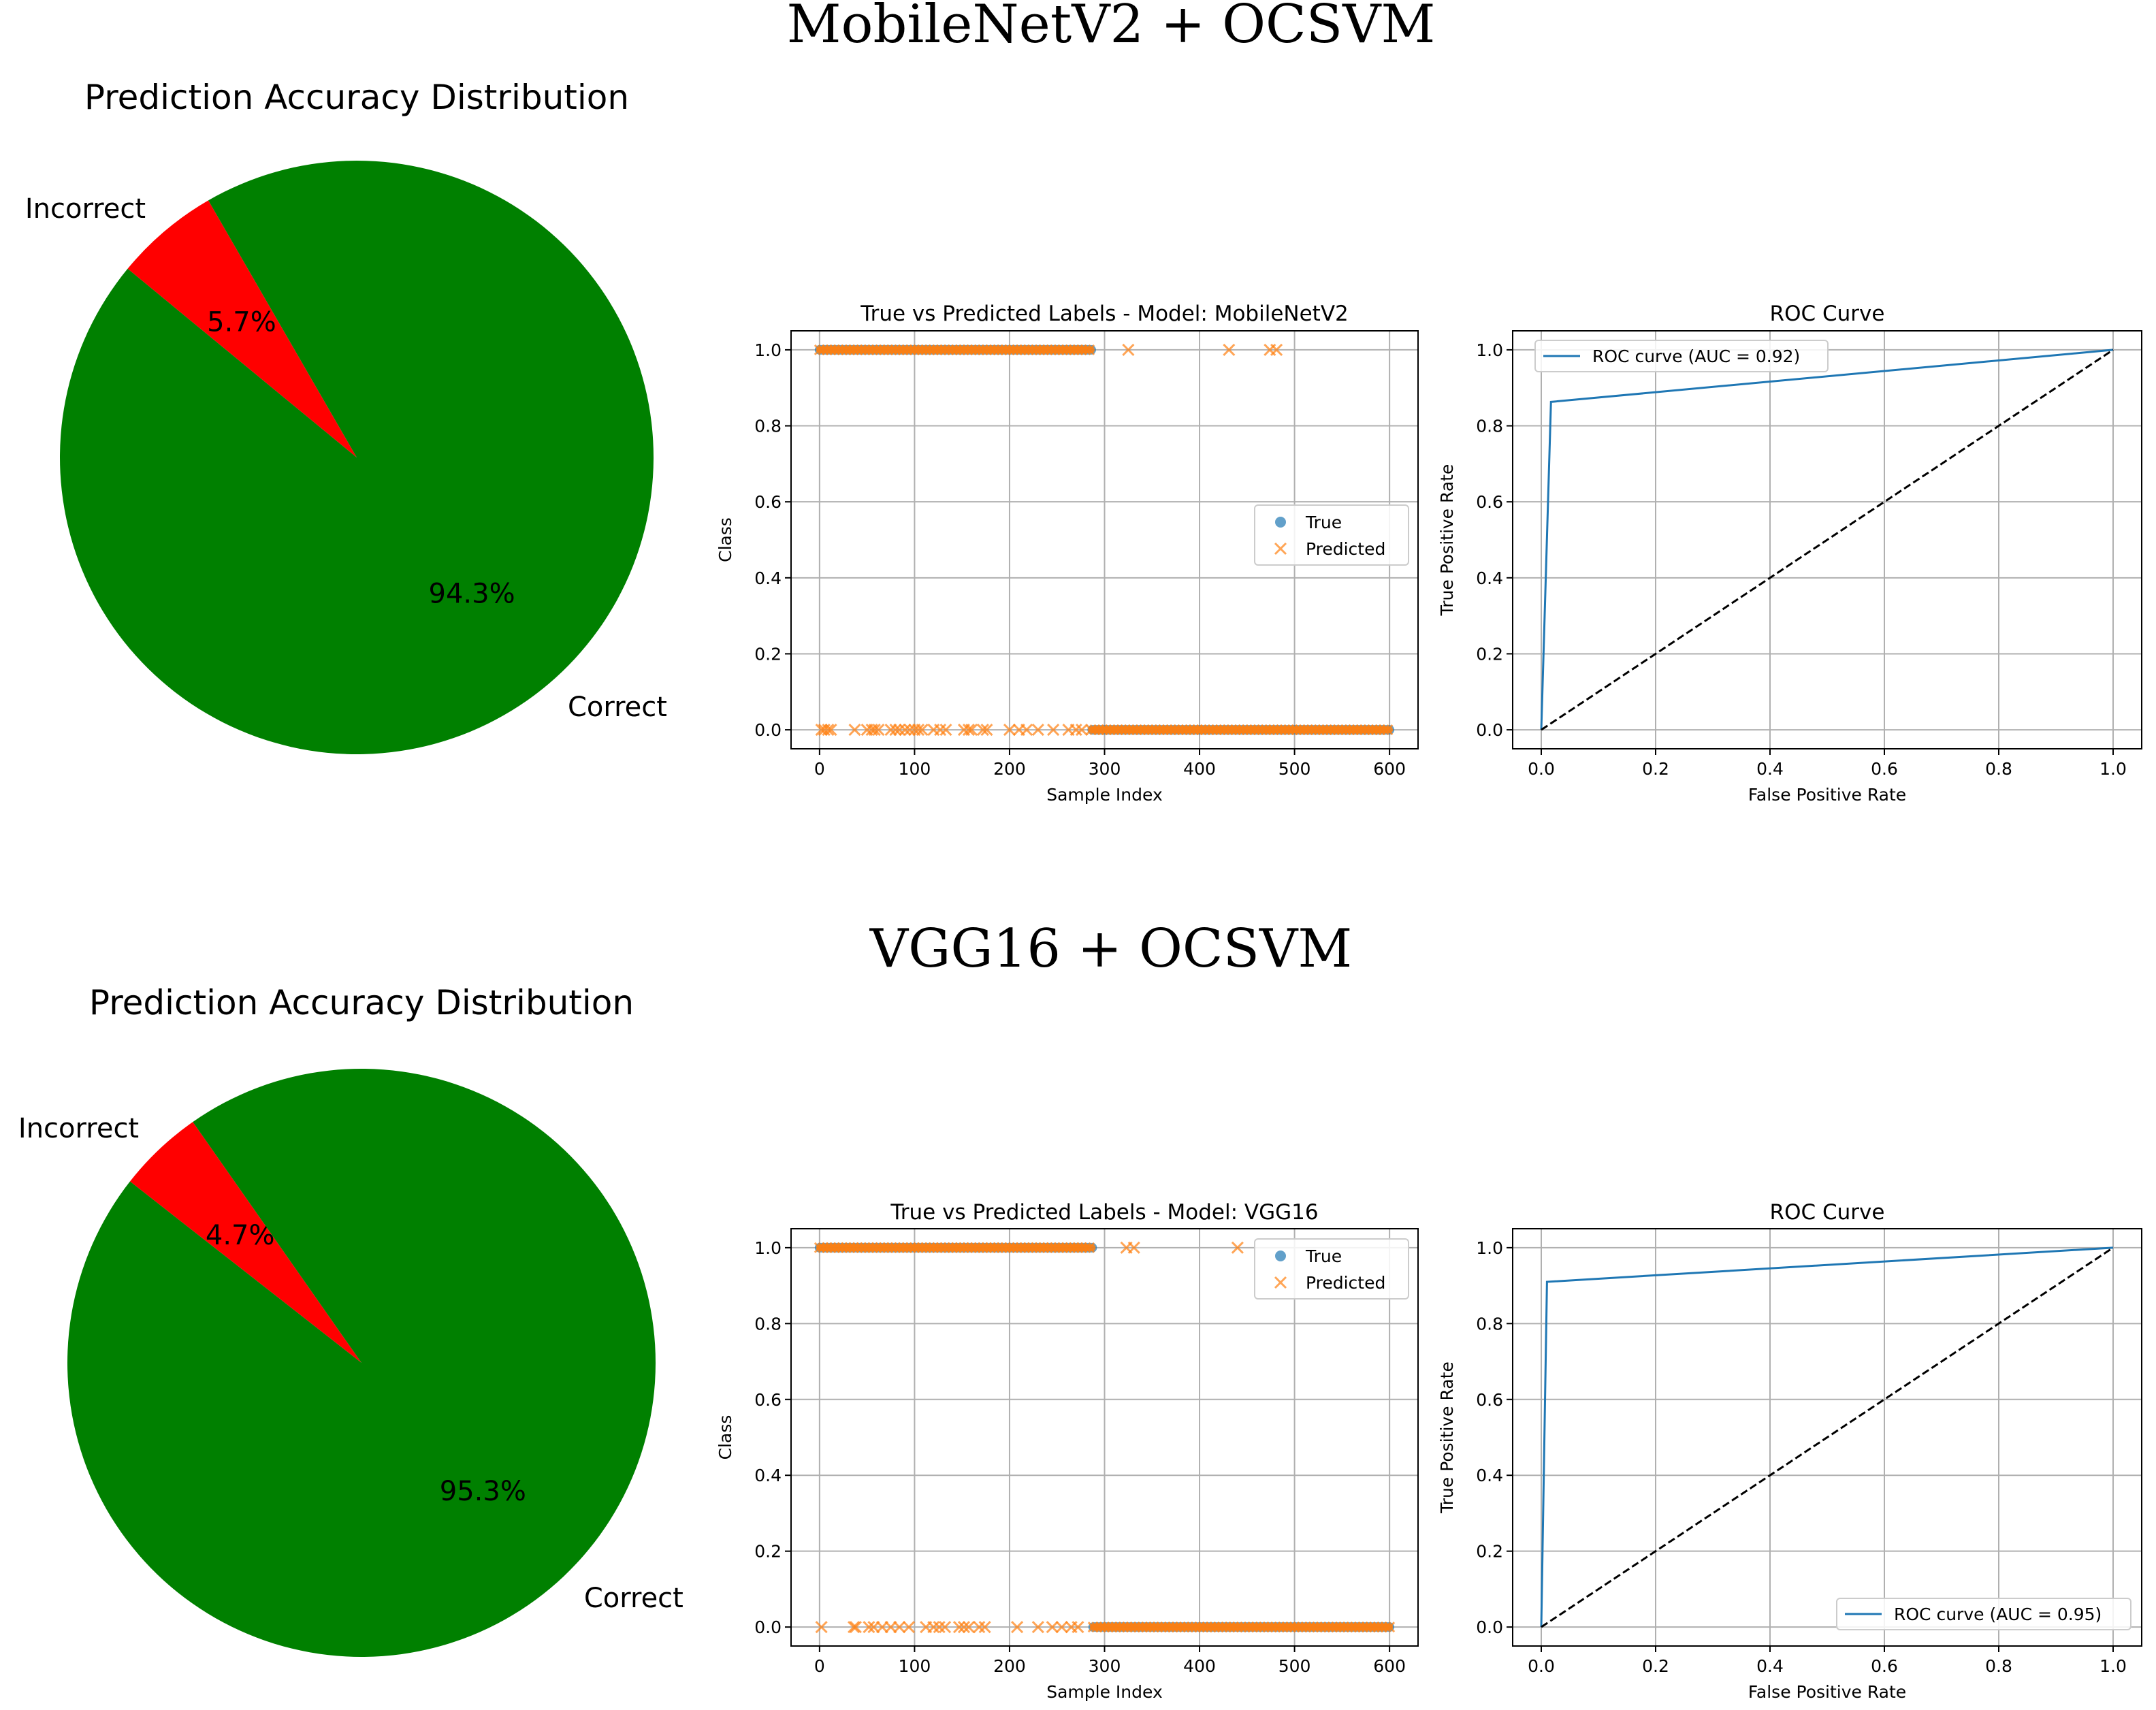 The image size is (2156, 1710). What do you see at coordinates (1541, 769) in the screenshot?
I see `x-tick-label: 0.0` at bounding box center [1541, 769].